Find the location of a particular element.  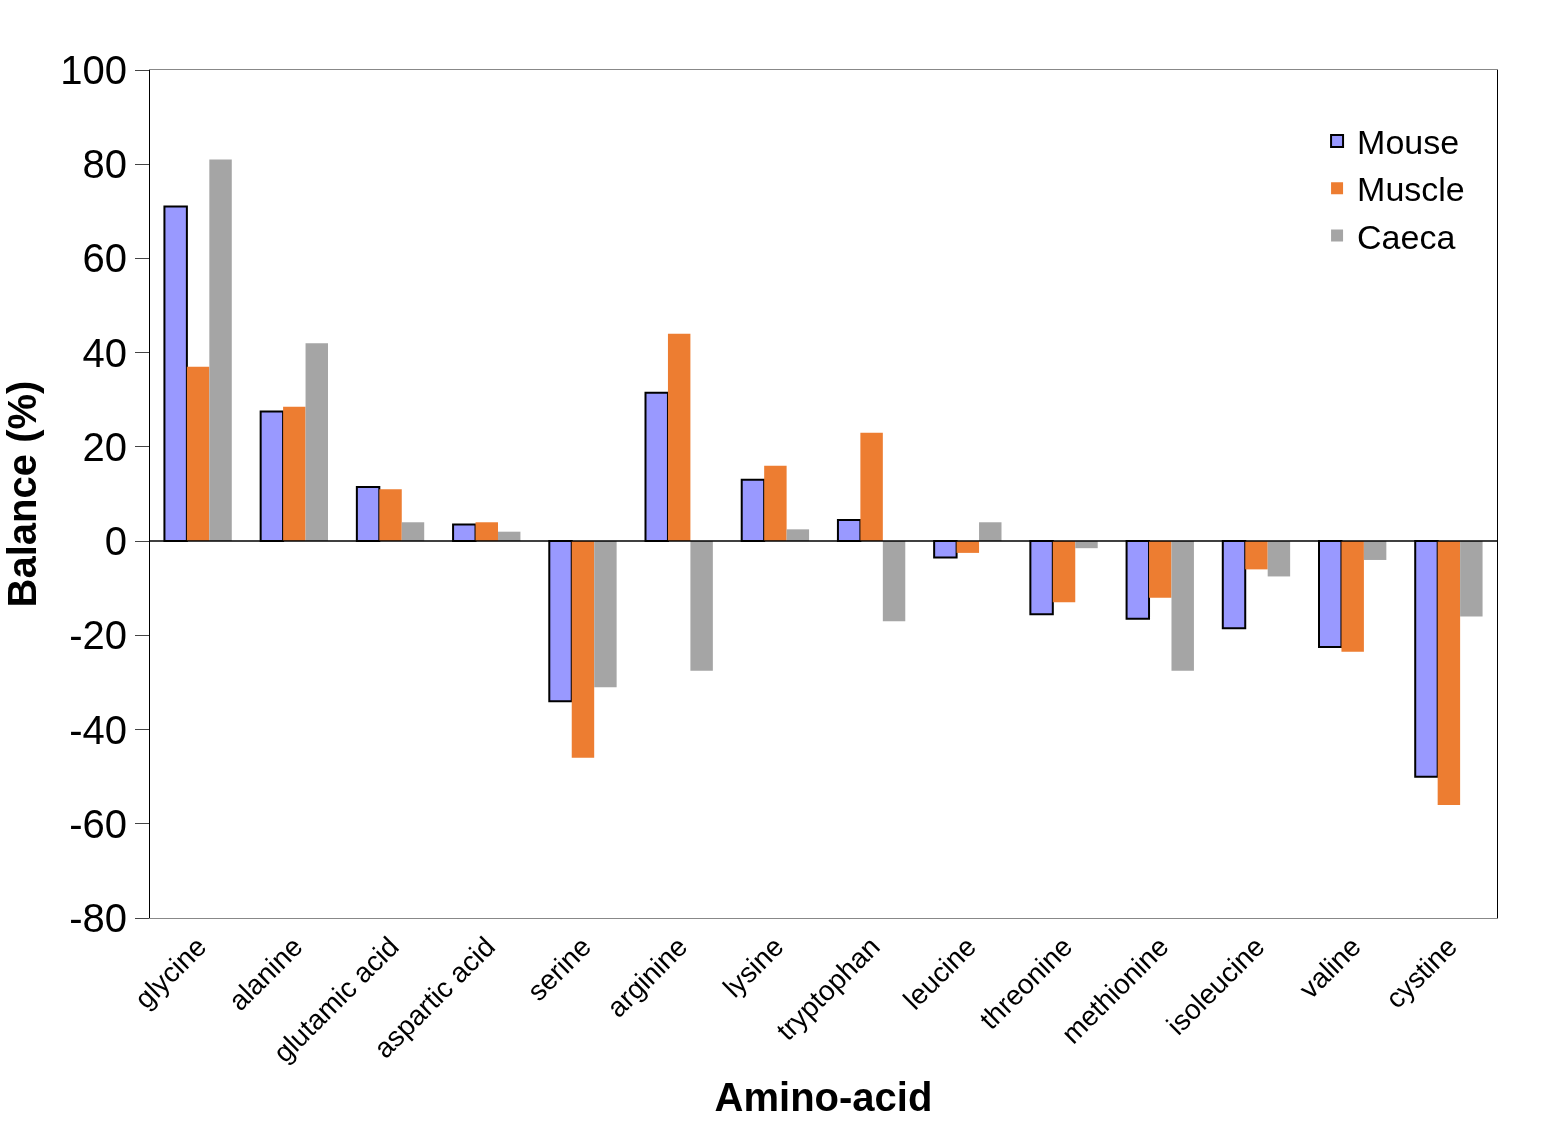

y-tick-label: 60 is located at coordinates (104, 258).